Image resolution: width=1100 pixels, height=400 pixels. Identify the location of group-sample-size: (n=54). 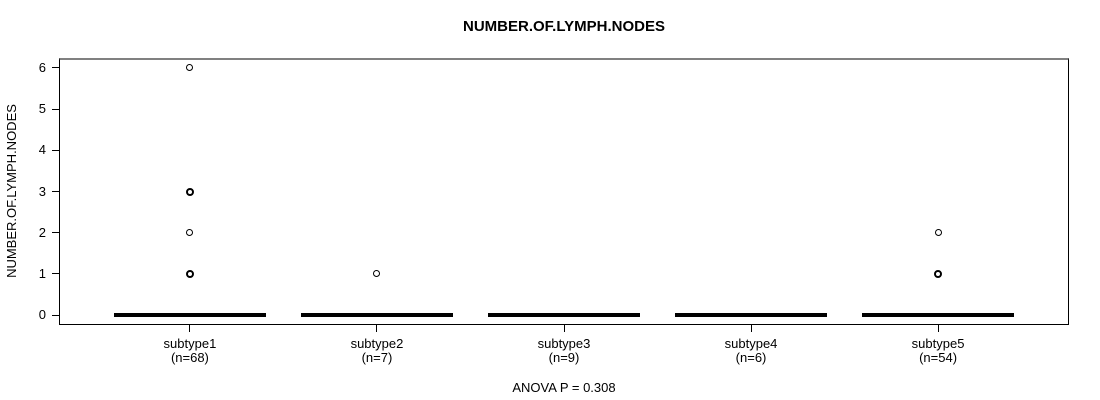
(938, 357).